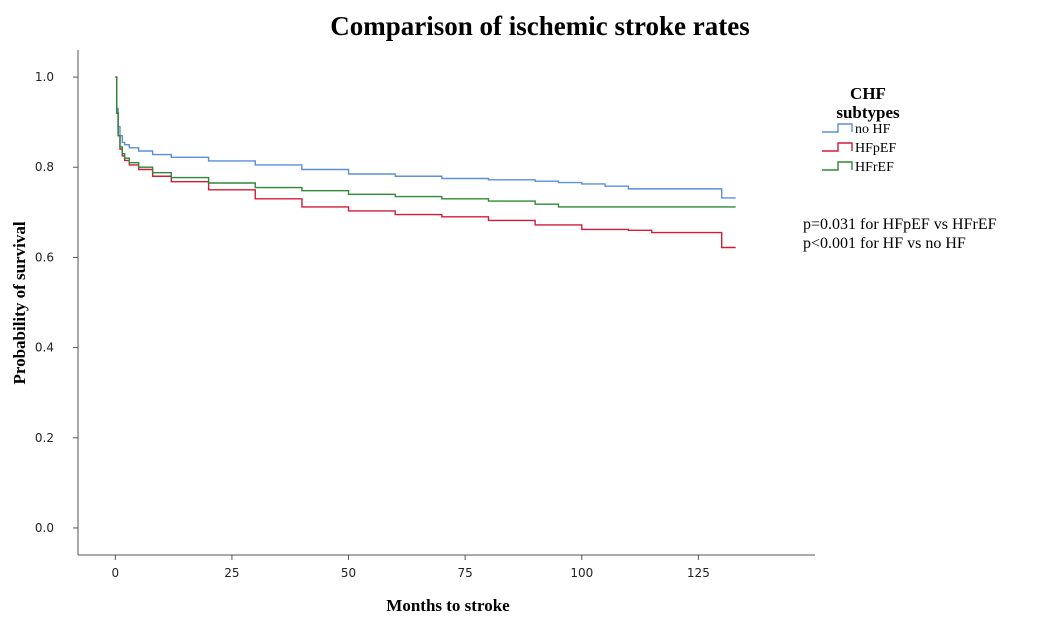 This screenshot has height=617, width=1045. Describe the element at coordinates (884, 243) in the screenshot. I see `annotation-p-hf-vs-no-hf: p<0.001 for HF vs no HF` at that location.